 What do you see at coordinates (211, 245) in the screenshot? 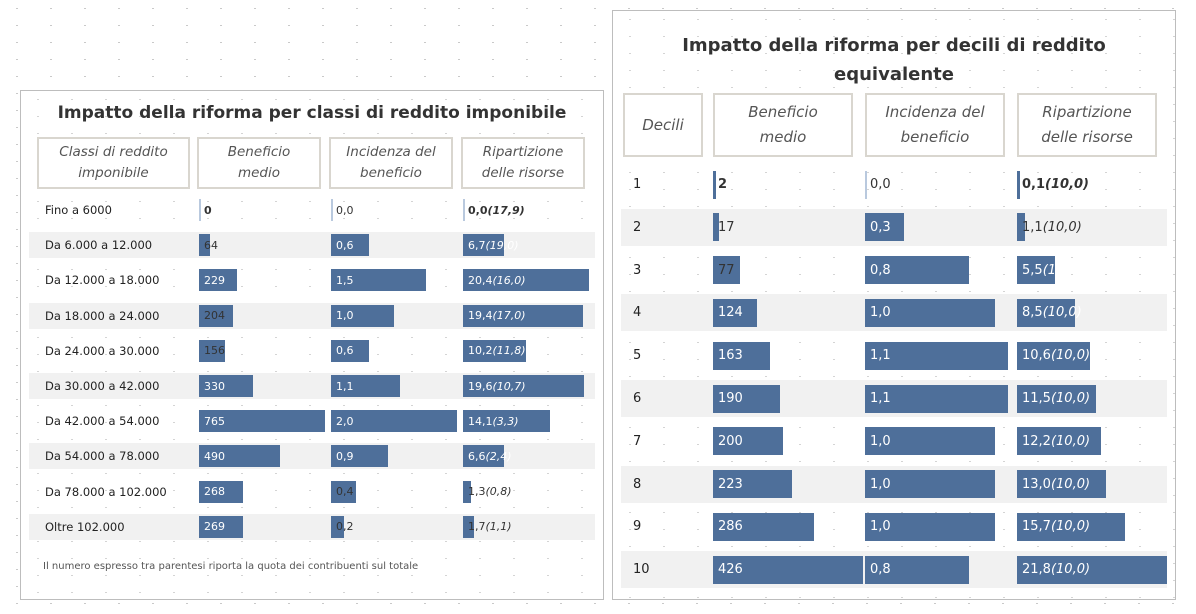
I see `data-label-beneficio: 64` at bounding box center [211, 245].